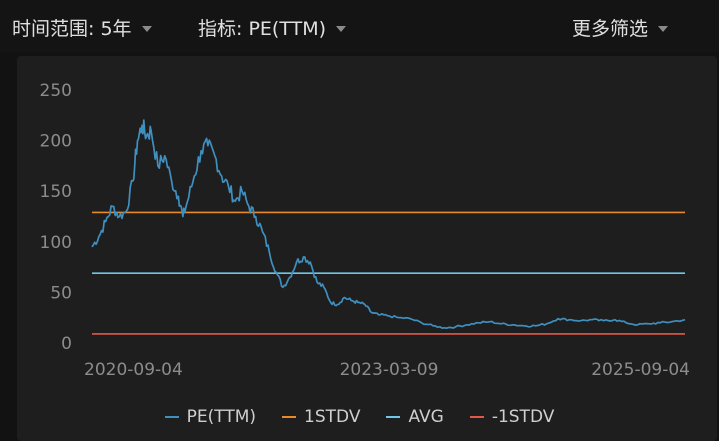 The height and width of the screenshot is (441, 719). Describe the element at coordinates (56, 91) in the screenshot. I see `y-tick-label: 250` at that location.